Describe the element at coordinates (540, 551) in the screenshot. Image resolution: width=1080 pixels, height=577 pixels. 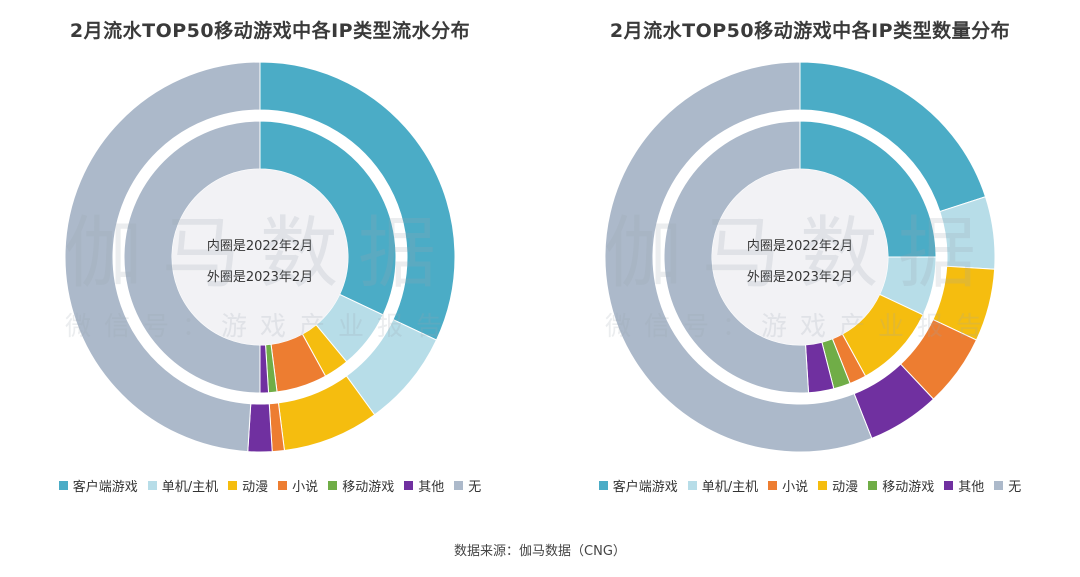
I see `source-note: 数据来源：伽马数据（CNG）` at that location.